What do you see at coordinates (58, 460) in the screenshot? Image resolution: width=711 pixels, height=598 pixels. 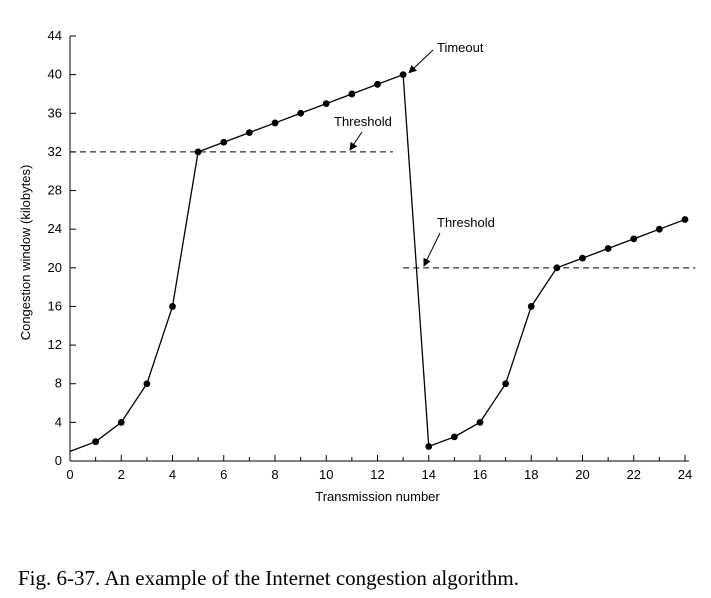 I see `y-tick-label: 0` at bounding box center [58, 460].